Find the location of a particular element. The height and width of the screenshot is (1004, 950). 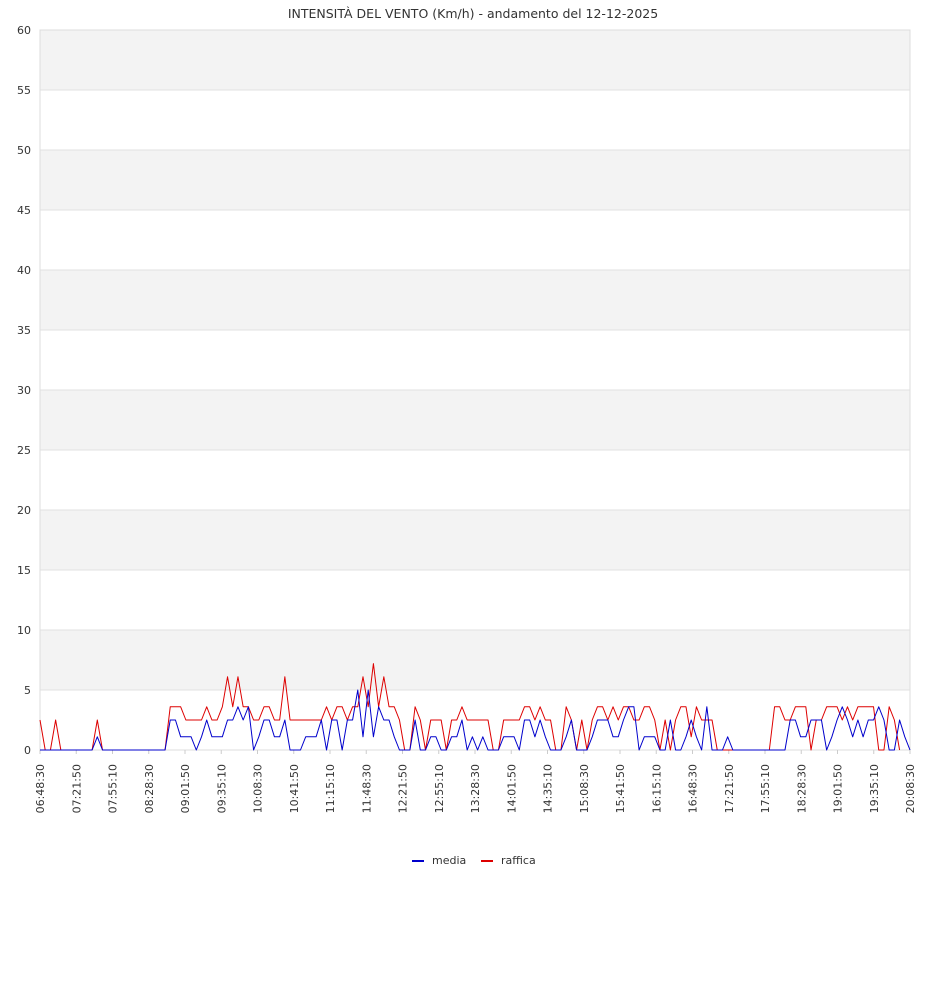

y-tick-label: 10 is located at coordinates (24, 630).